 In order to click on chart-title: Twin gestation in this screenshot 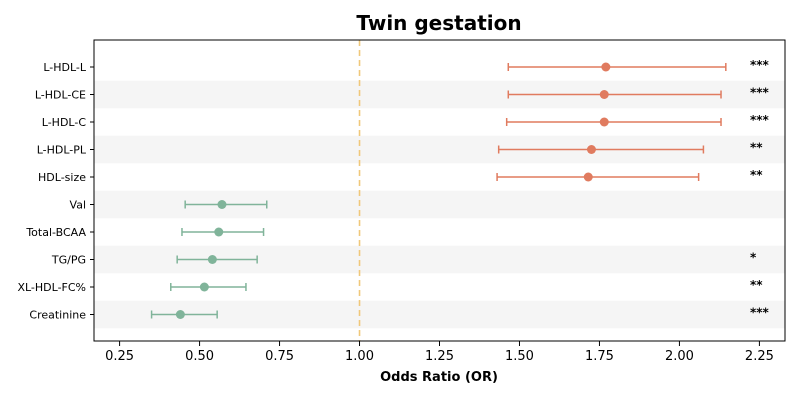, I will do `click(438, 23)`.